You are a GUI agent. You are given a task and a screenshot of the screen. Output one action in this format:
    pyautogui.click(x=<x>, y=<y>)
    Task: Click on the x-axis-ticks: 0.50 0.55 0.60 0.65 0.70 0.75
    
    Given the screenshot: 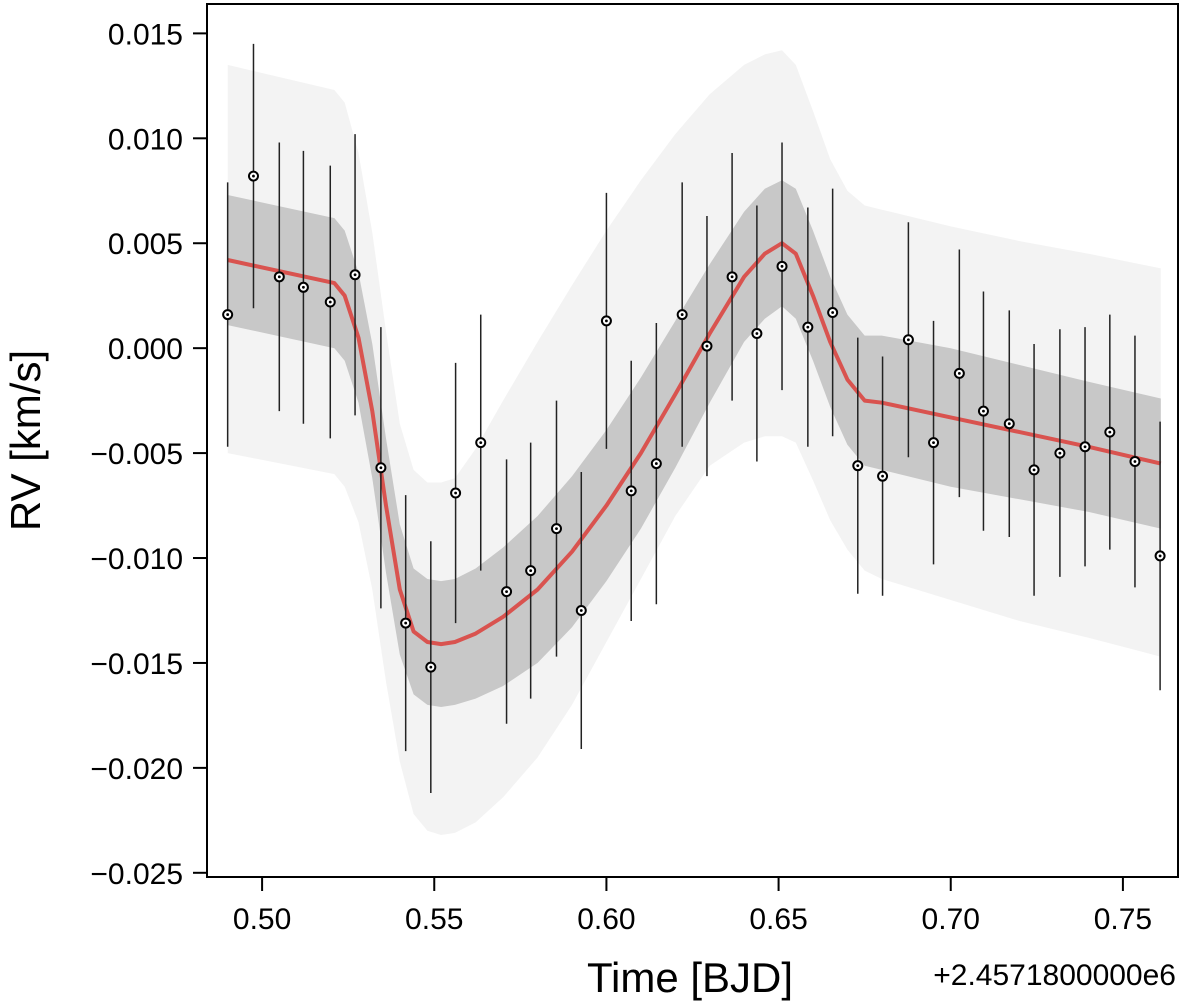 What is the action you would take?
    pyautogui.click(x=692, y=906)
    